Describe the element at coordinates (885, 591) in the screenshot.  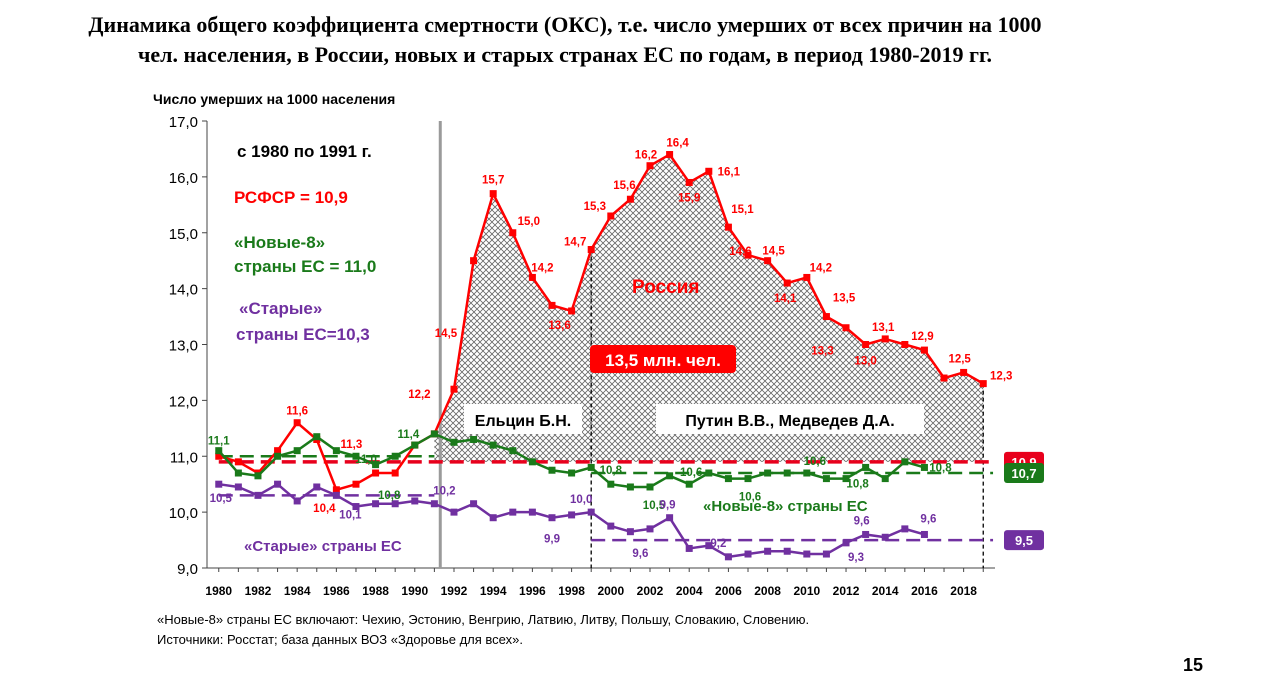
I see `x-tick-label: 2014` at that location.